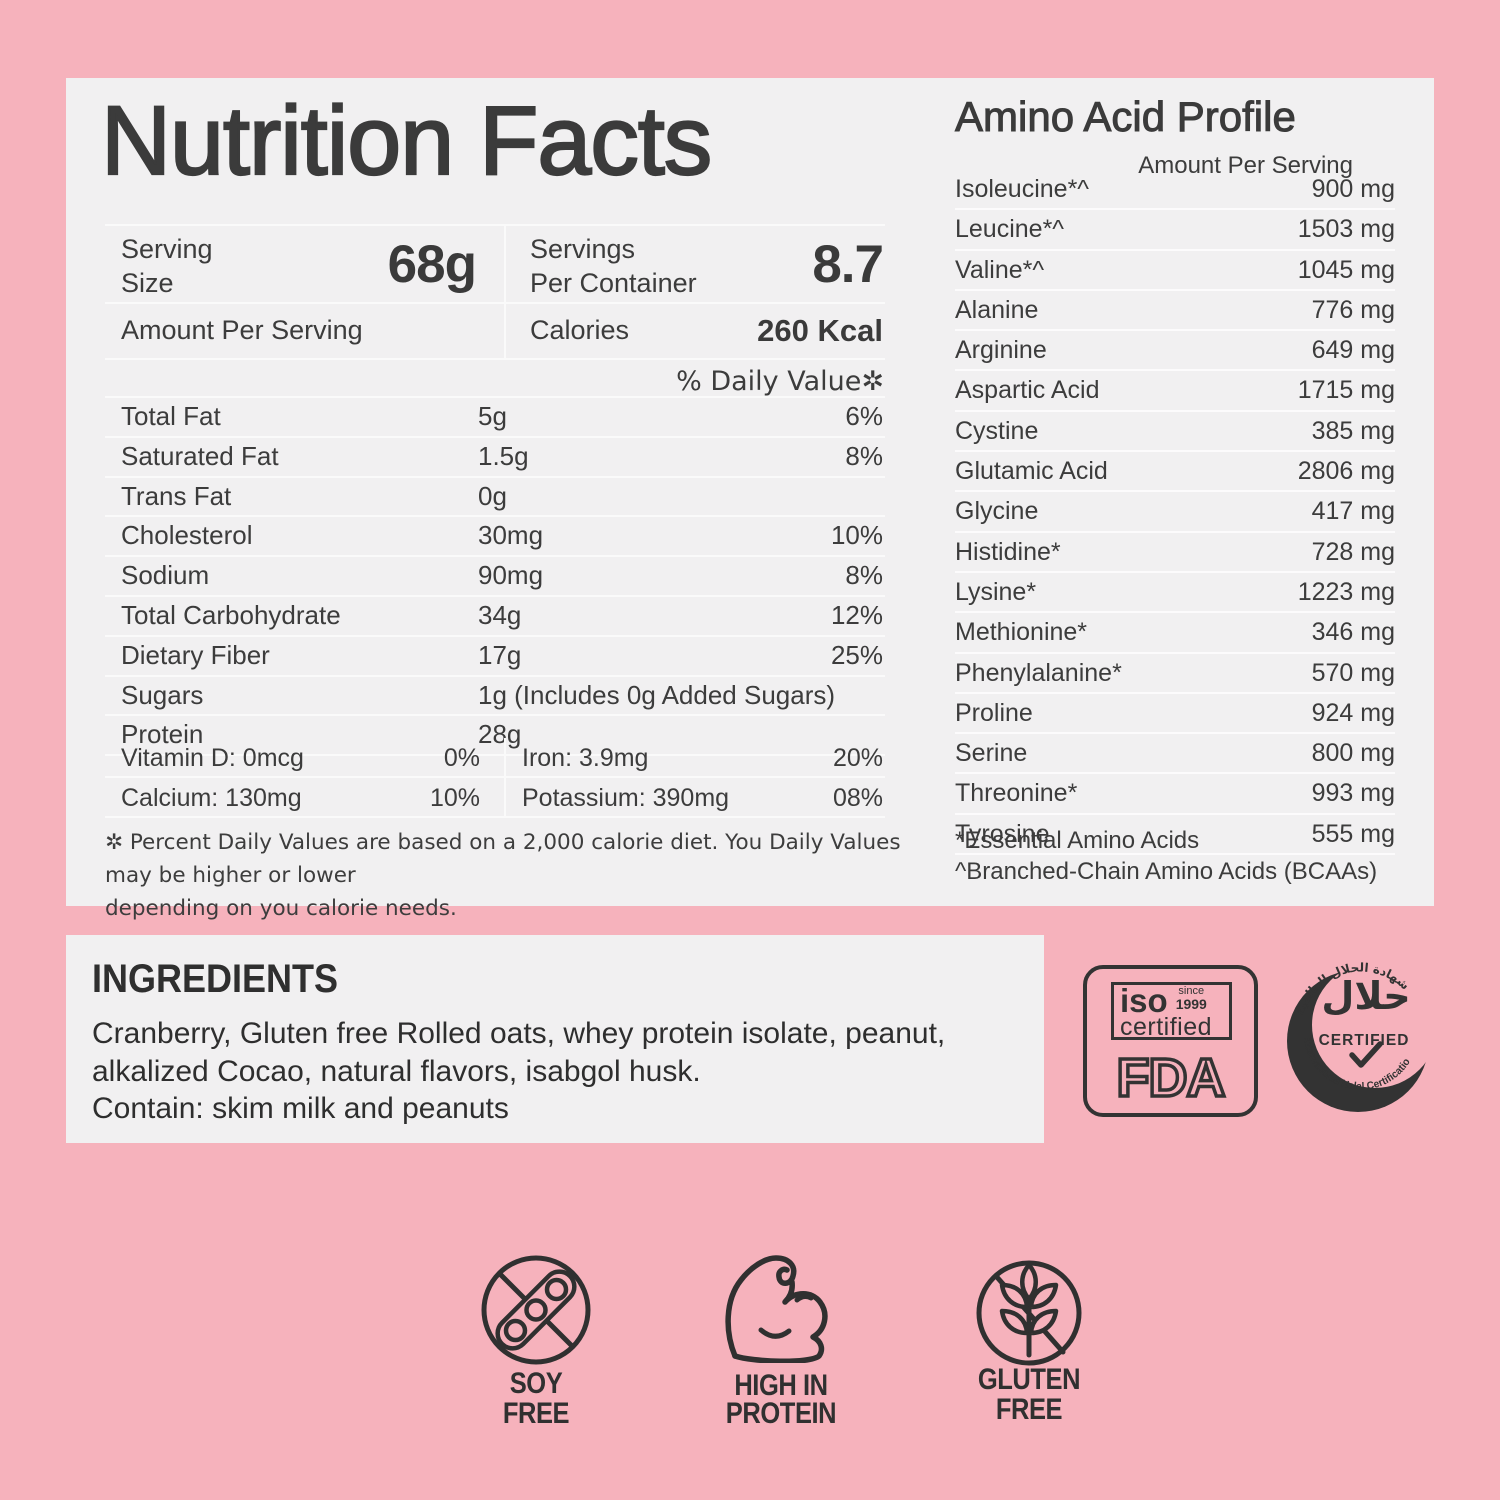 This screenshot has height=1500, width=1500. What do you see at coordinates (1245, 165) in the screenshot?
I see `amino-amount-header: Amount Per Serving` at bounding box center [1245, 165].